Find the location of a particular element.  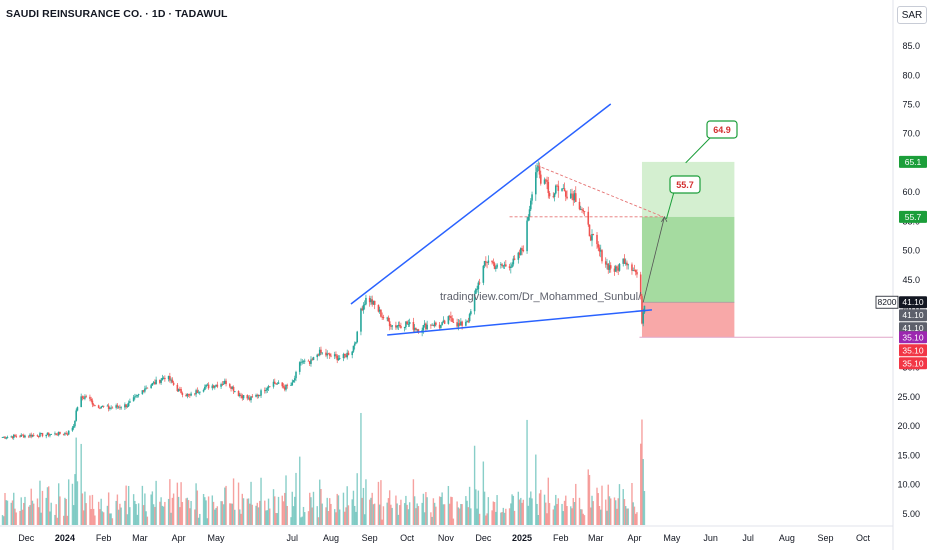

price-badge-a: 41.10 is located at coordinates (913, 315).